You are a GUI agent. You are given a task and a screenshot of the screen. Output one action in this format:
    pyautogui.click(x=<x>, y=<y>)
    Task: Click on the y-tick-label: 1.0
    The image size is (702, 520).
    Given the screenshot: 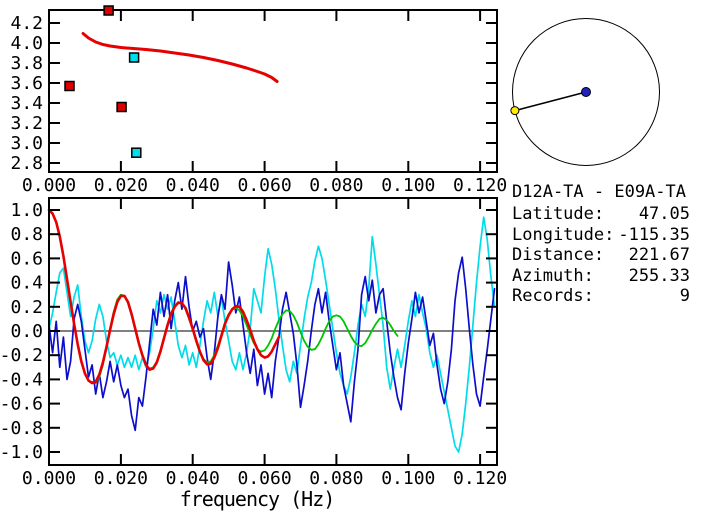 What is the action you would take?
    pyautogui.click(x=26, y=210)
    